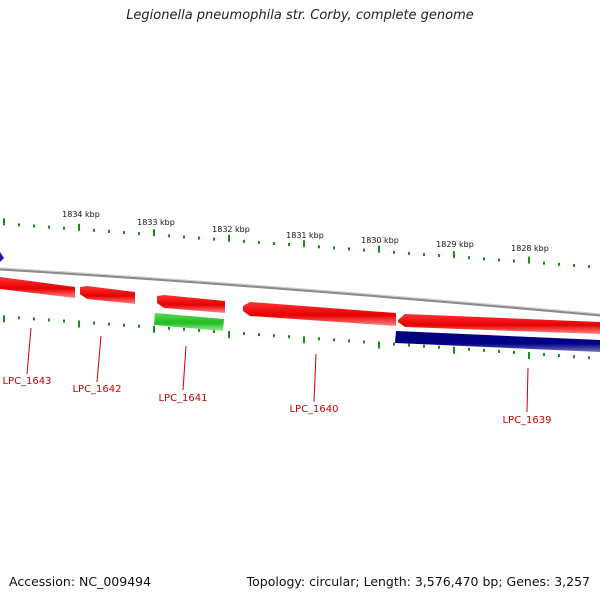 Image resolution: width=600 pixels, height=600 pixels. Describe the element at coordinates (81, 214) in the screenshot. I see `scale-label: 1834 kbp` at that location.